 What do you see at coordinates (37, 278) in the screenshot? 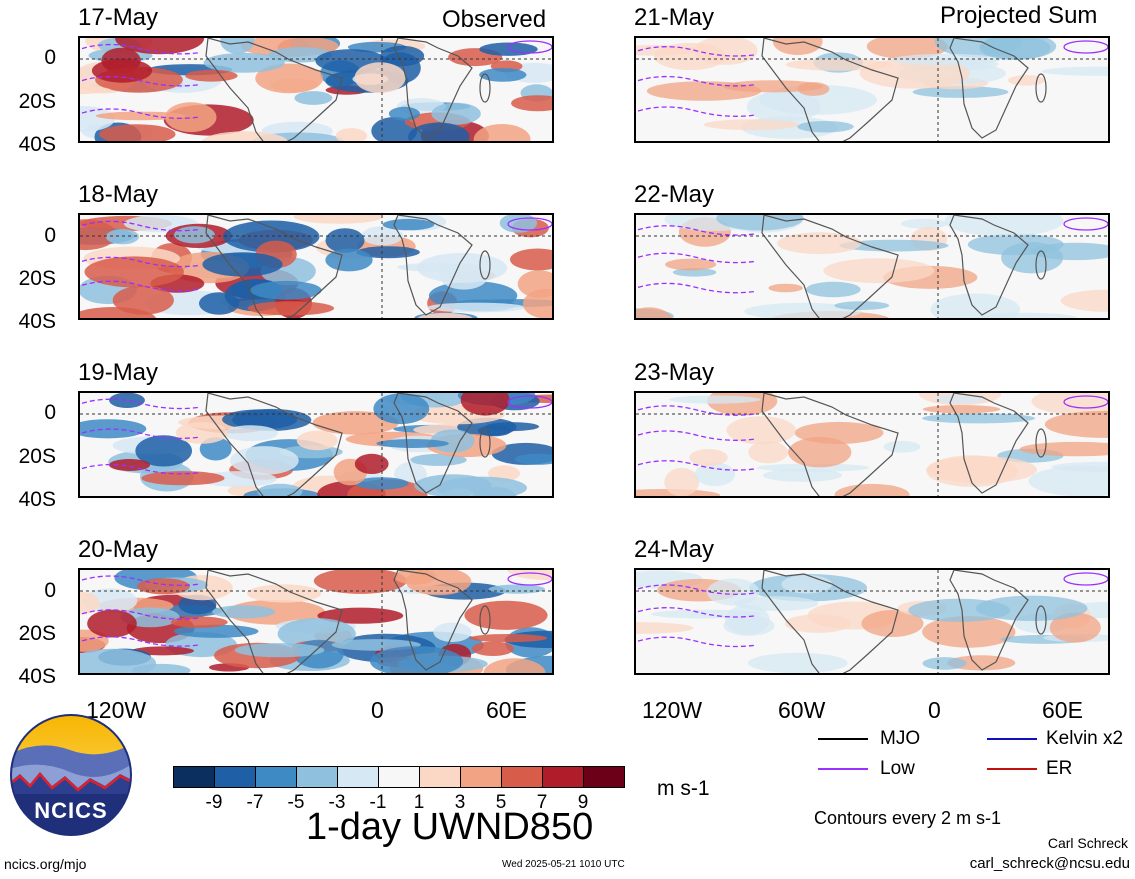
I see `lat-label: 20S` at bounding box center [37, 278].